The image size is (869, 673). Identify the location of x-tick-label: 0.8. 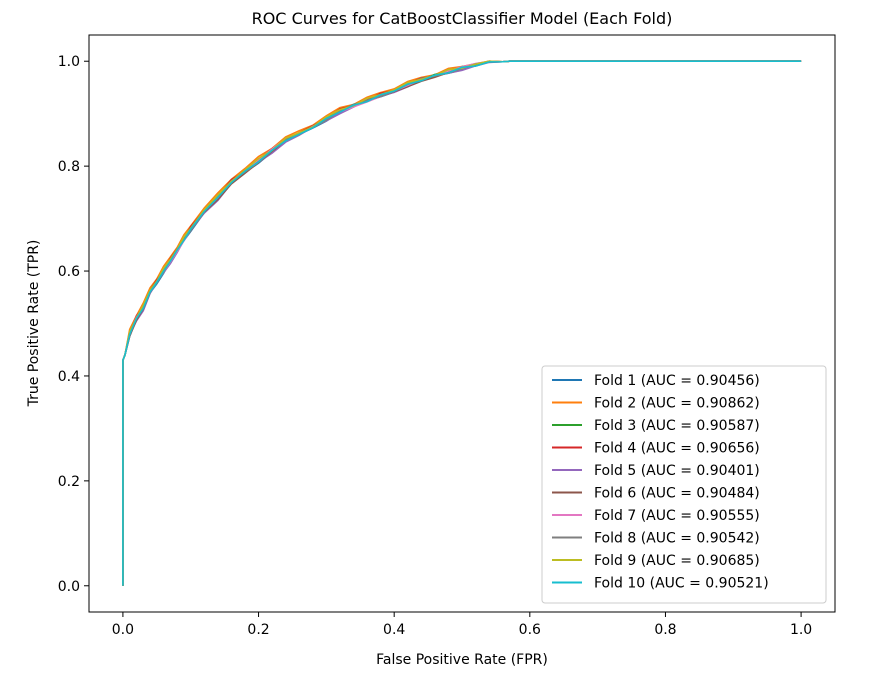
(665, 630).